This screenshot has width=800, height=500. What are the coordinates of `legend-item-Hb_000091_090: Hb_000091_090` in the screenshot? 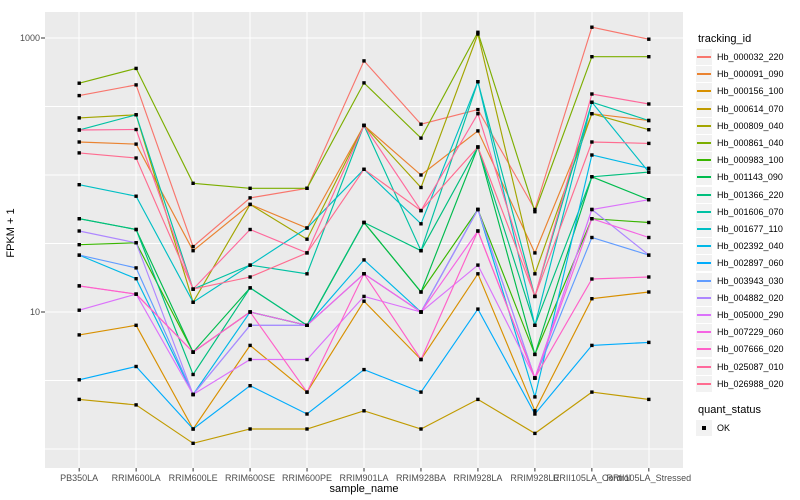 It's located at (740, 74).